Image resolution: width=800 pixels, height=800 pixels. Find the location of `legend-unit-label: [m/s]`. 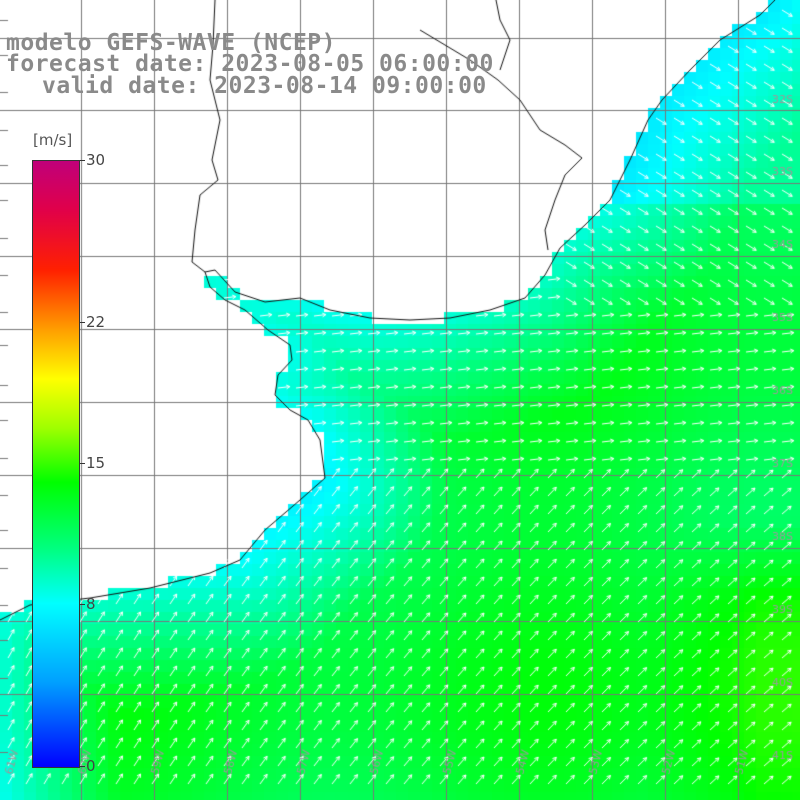

legend-unit-label: [m/s] is located at coordinates (53, 140).